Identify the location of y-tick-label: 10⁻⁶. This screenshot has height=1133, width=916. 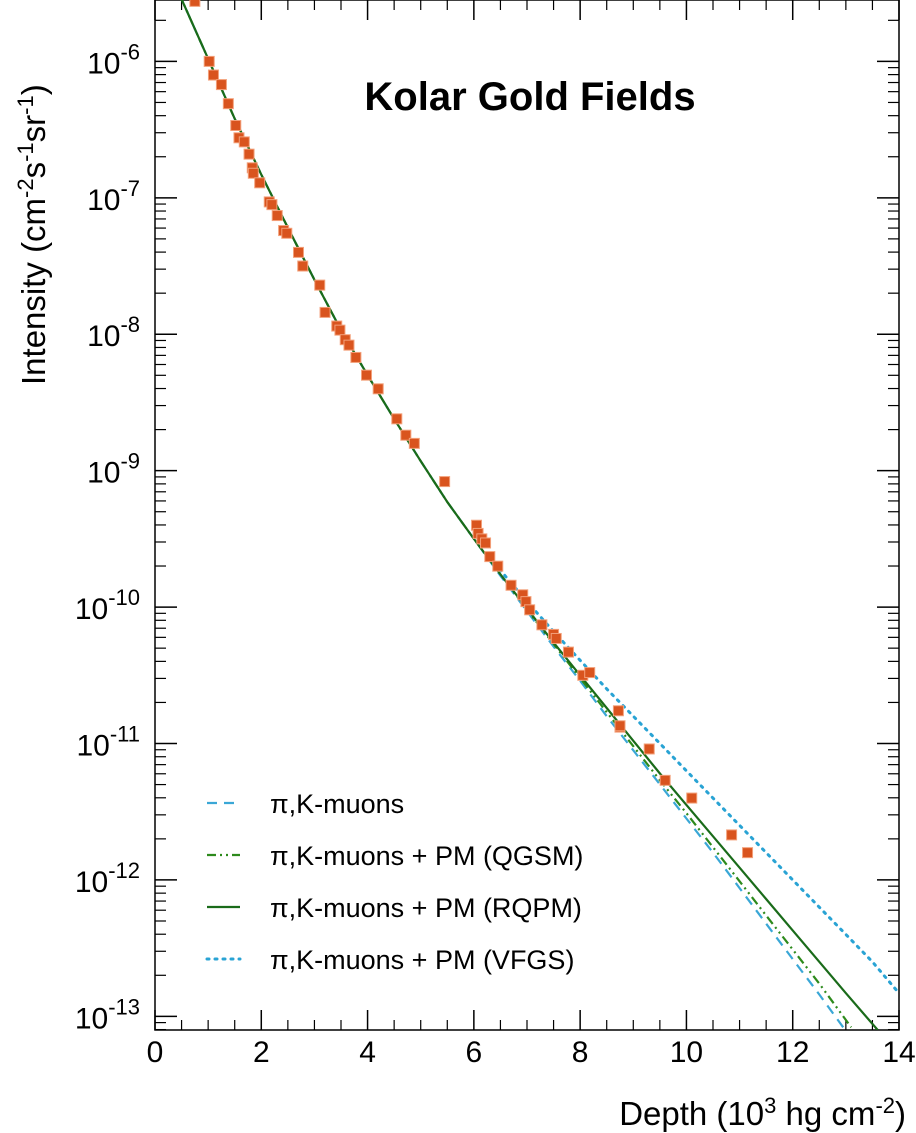
(113, 59).